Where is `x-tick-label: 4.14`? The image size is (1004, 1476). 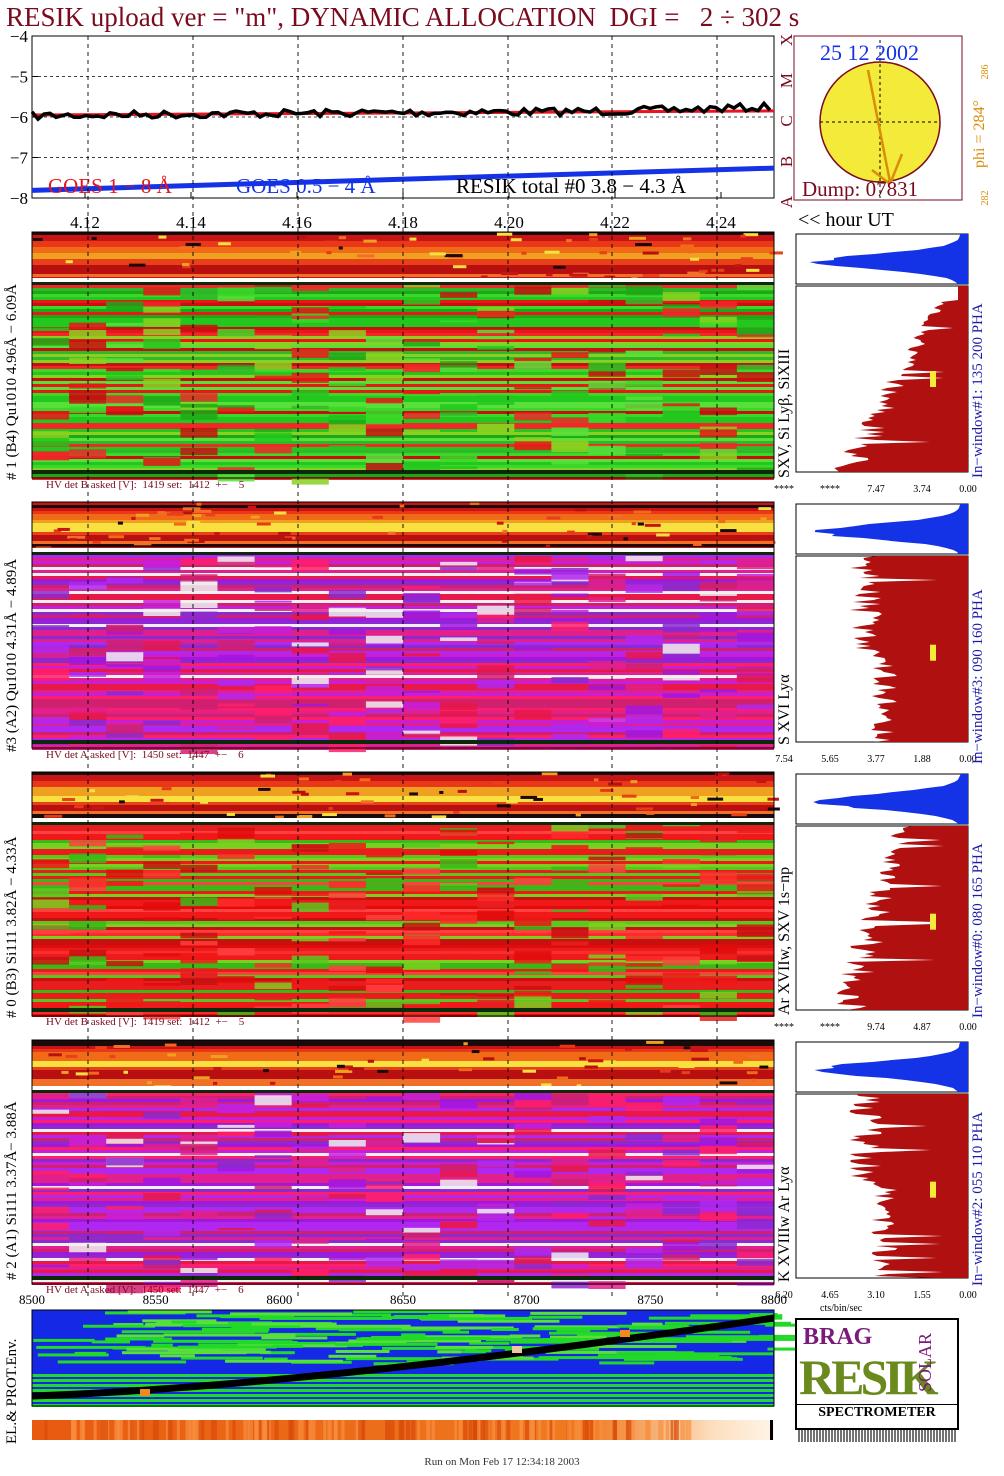 x-tick-label: 4.14 is located at coordinates (191, 222).